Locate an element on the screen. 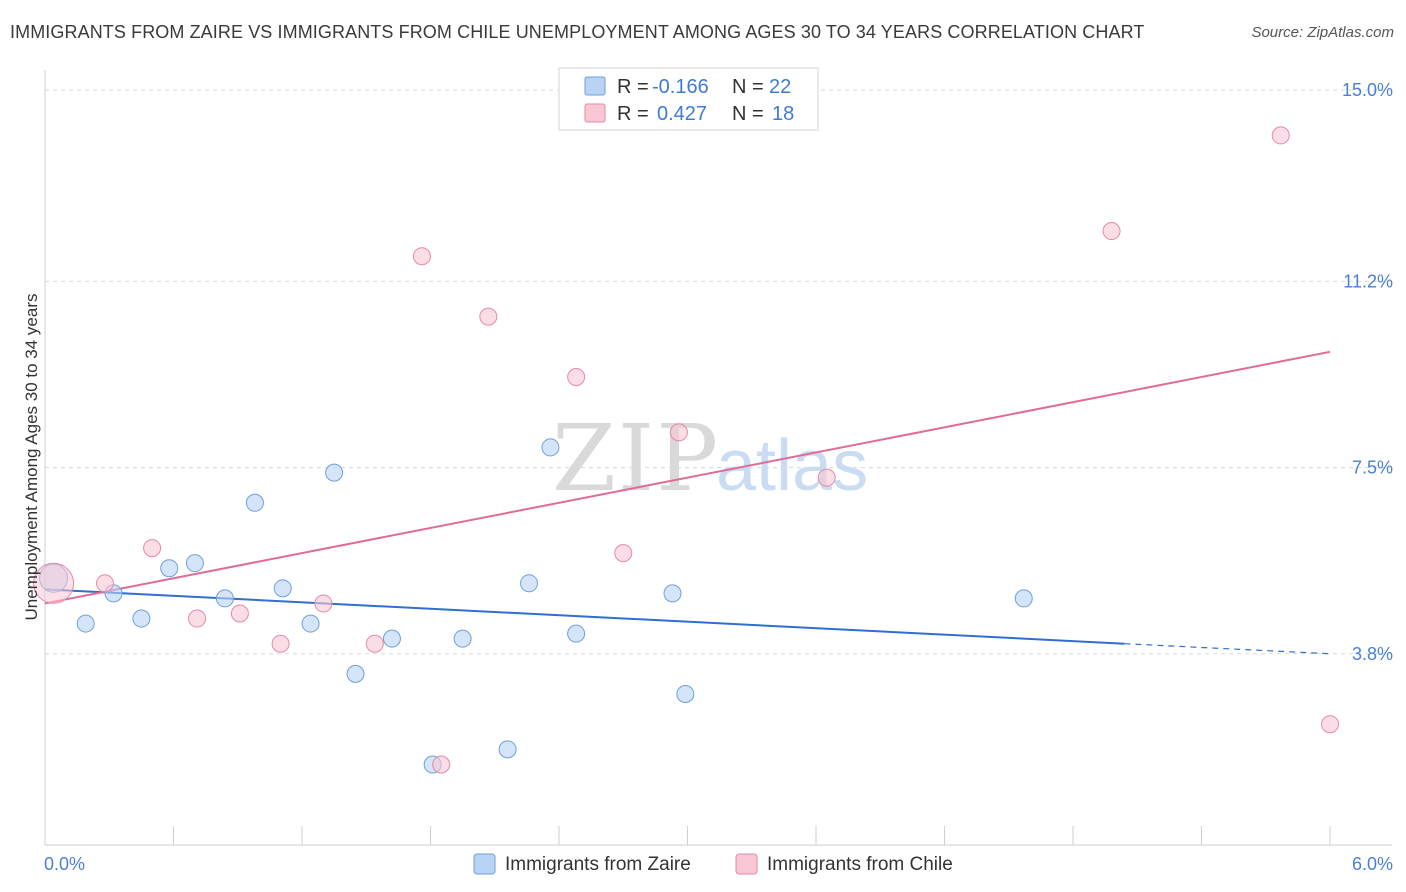 This screenshot has height=892, width=1406. watermark: ZIP atlas is located at coordinates (710, 458).